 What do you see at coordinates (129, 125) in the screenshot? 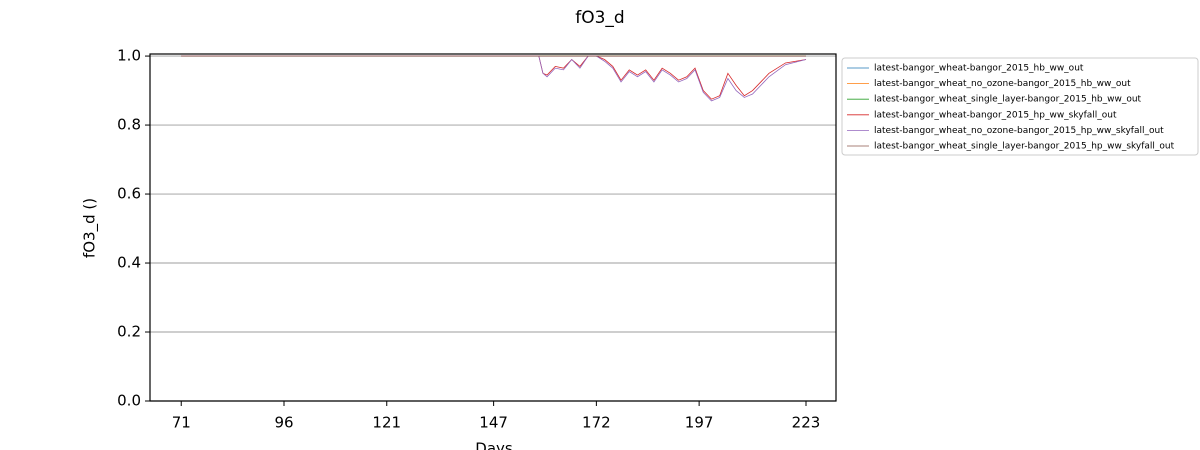
I see `y-tick-label: 0.8` at bounding box center [129, 125].